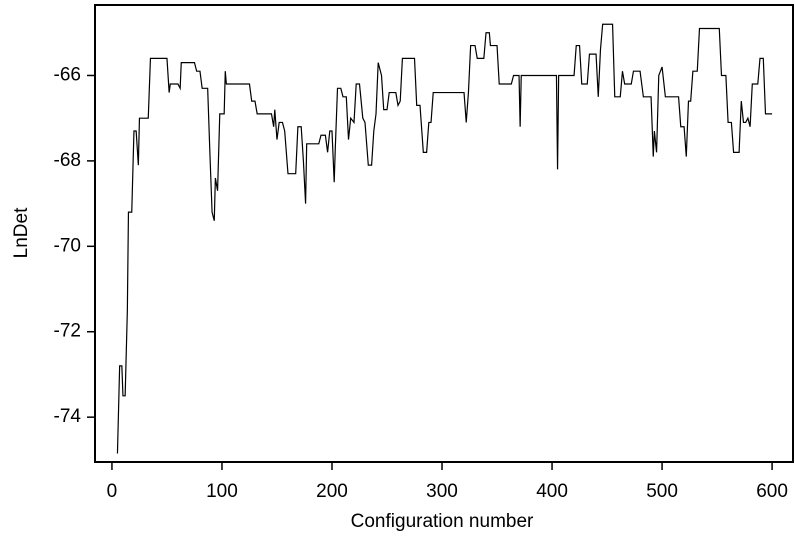 The height and width of the screenshot is (544, 795). I want to click on y-tick-label: -66, so click(67, 74).